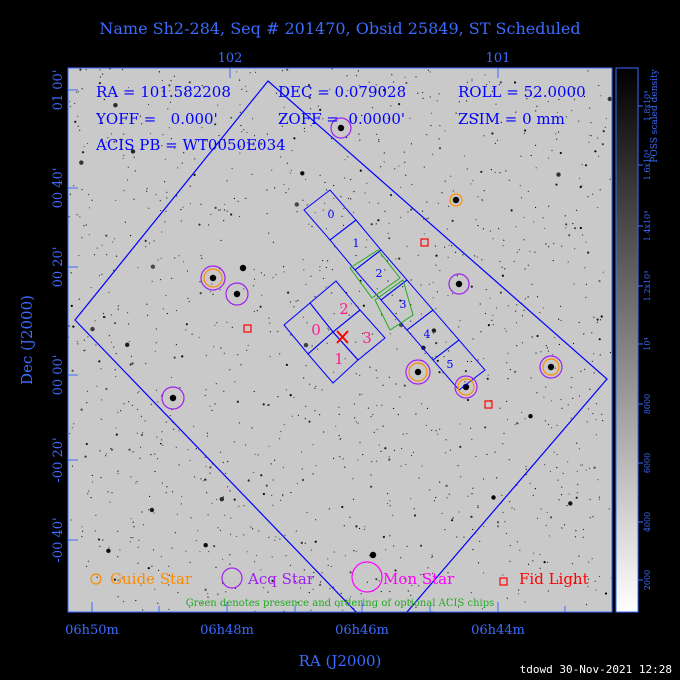 This screenshot has height=680, width=680. Describe the element at coordinates (456, 200) in the screenshot. I see `bright-star` at that location.